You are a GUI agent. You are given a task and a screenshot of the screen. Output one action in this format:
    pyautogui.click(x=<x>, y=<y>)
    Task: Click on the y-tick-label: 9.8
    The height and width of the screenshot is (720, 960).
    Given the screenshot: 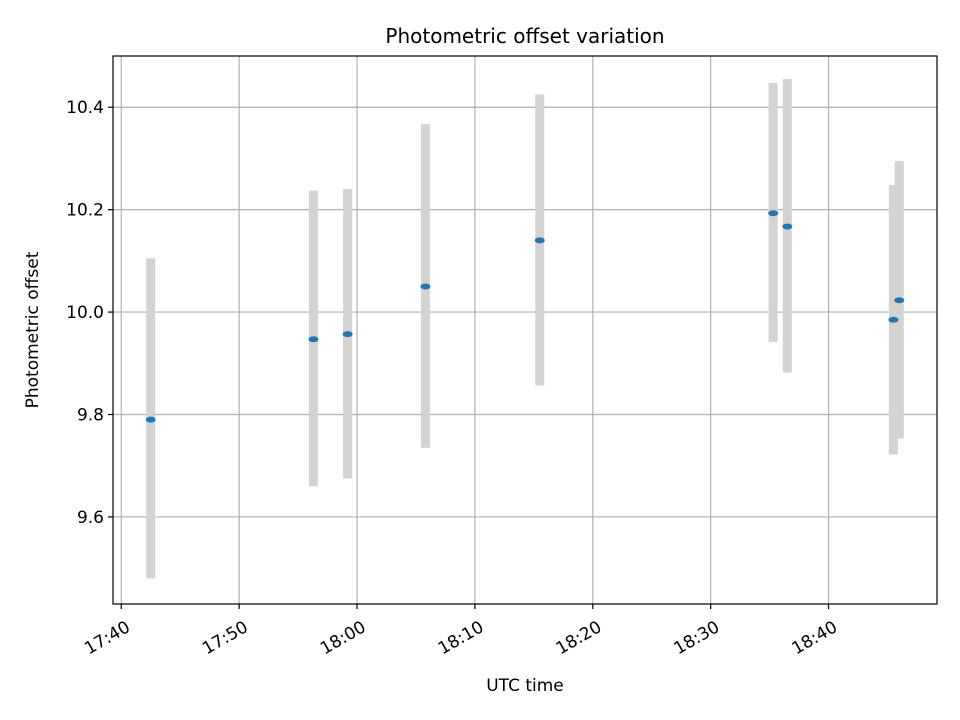 What is the action you would take?
    pyautogui.click(x=90, y=416)
    